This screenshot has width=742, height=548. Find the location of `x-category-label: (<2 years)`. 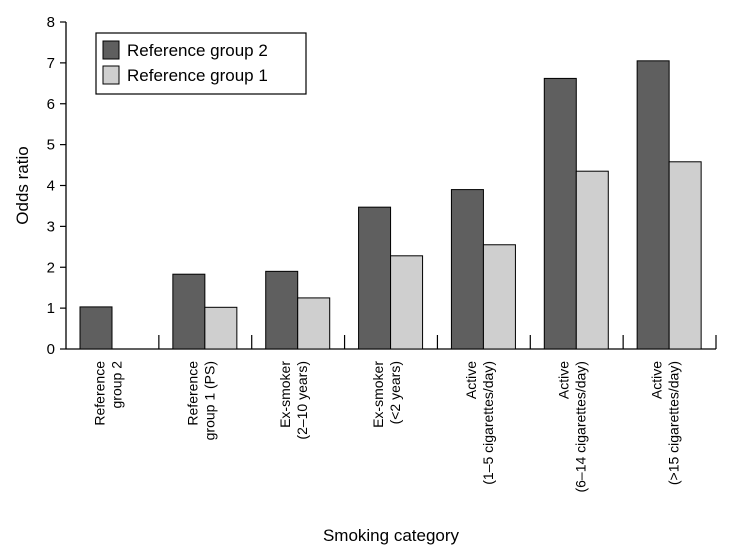

x-category-label: (<2 years) is located at coordinates (395, 392).